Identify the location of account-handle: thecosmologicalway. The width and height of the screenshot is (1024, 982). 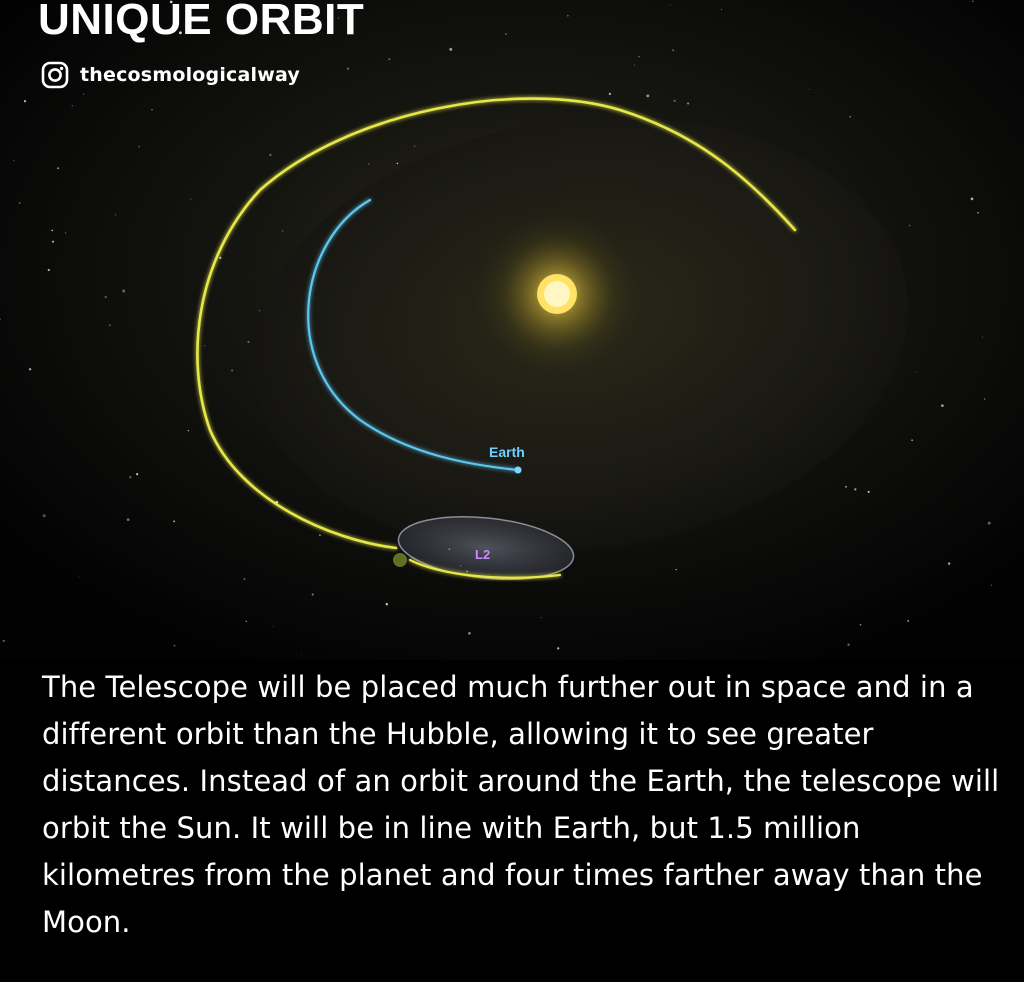
(170, 75).